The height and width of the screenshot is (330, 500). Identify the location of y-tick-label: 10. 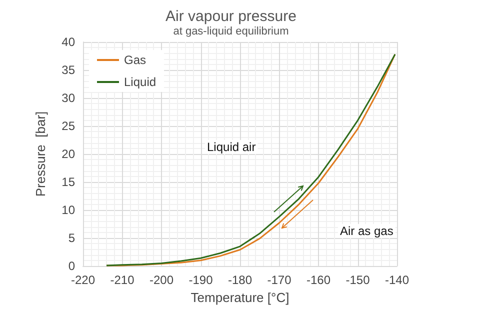
(69, 210).